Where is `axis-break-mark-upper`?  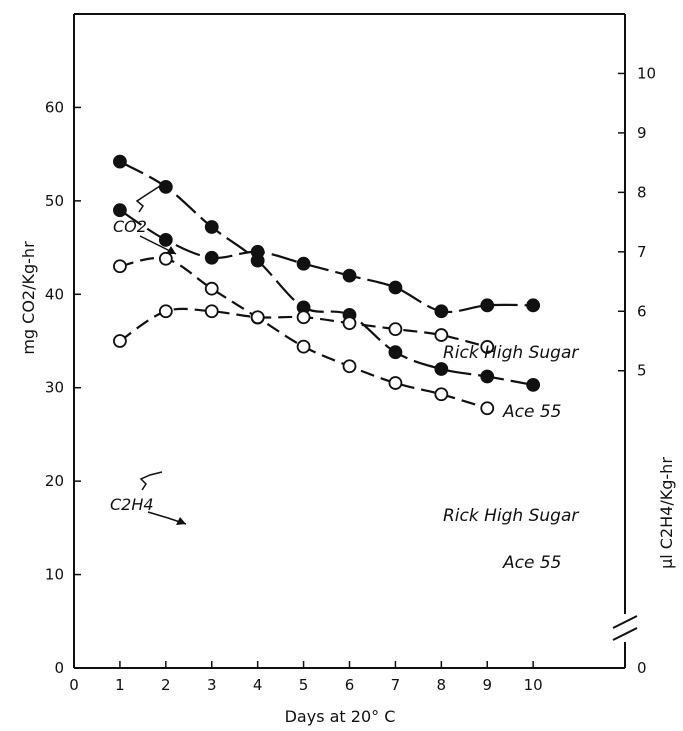 axis-break-mark-upper is located at coordinates (625, 622).